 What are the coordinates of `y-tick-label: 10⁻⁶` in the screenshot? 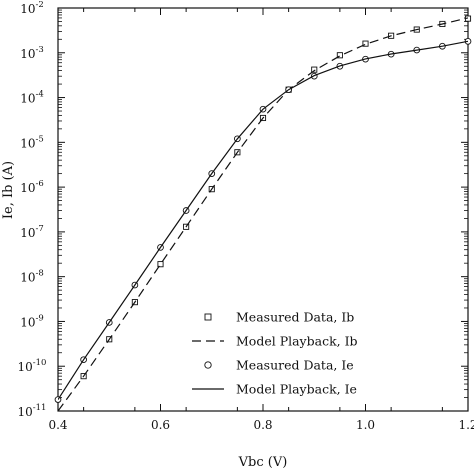 It's located at (32, 187).